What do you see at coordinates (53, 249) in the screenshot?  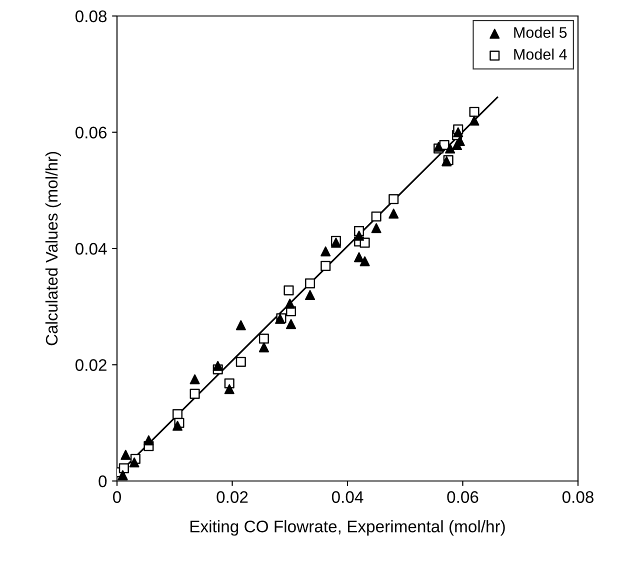 I see `y-axis-title: Calculated Values (mol/hr)` at bounding box center [53, 249].